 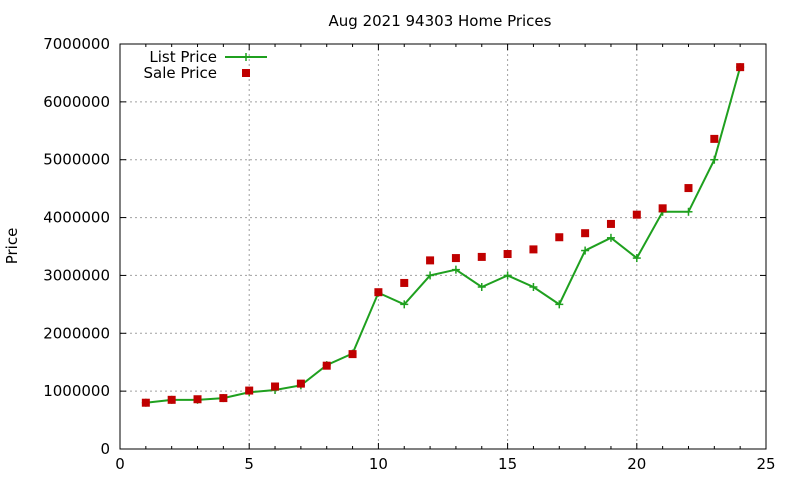 I want to click on x-tick-label: 25, so click(x=765, y=464).